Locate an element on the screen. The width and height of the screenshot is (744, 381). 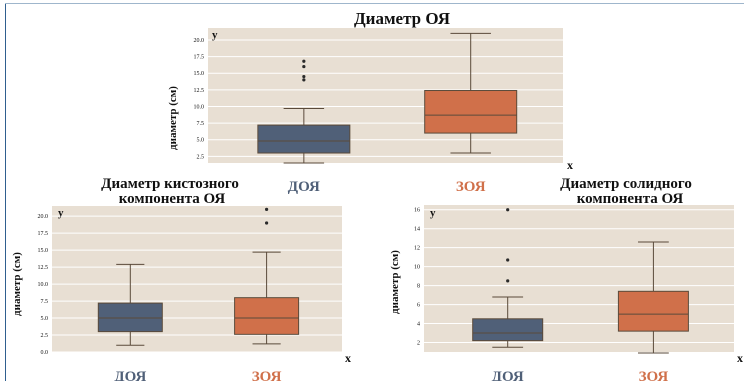
y-tick-label: 8 is located at coordinates (418, 287).